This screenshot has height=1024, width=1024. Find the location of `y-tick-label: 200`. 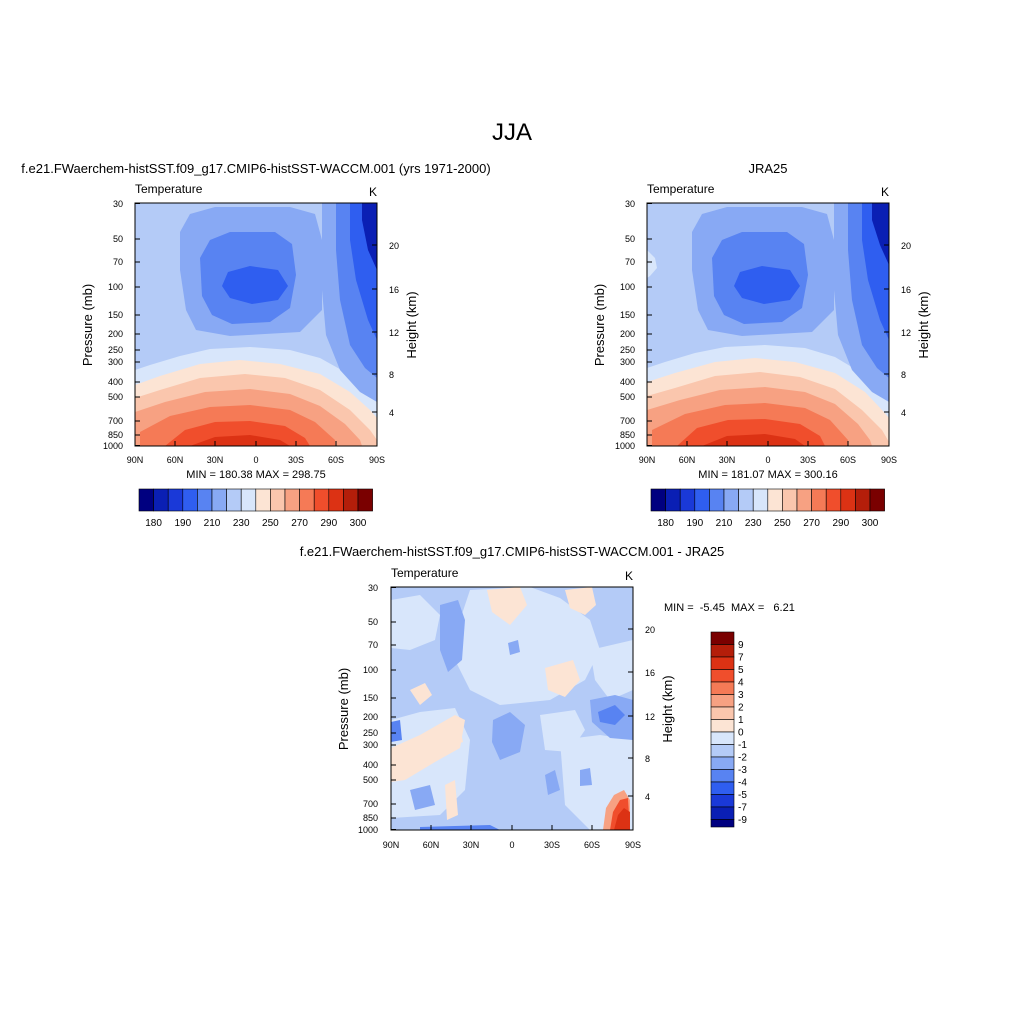

y-tick-label: 200 is located at coordinates (627, 334).